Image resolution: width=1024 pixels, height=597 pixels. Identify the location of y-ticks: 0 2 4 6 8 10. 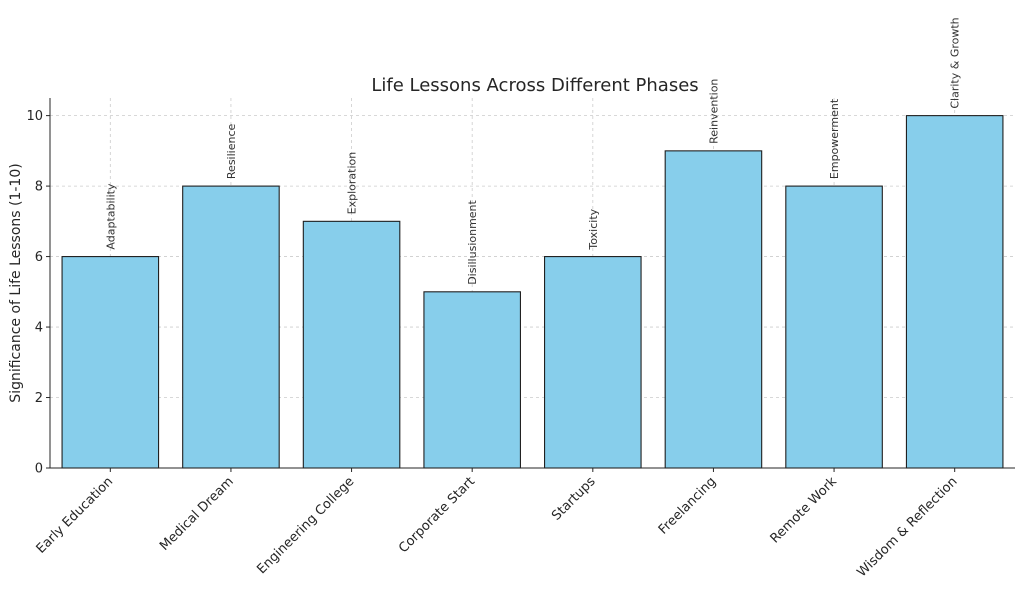
(38, 293).